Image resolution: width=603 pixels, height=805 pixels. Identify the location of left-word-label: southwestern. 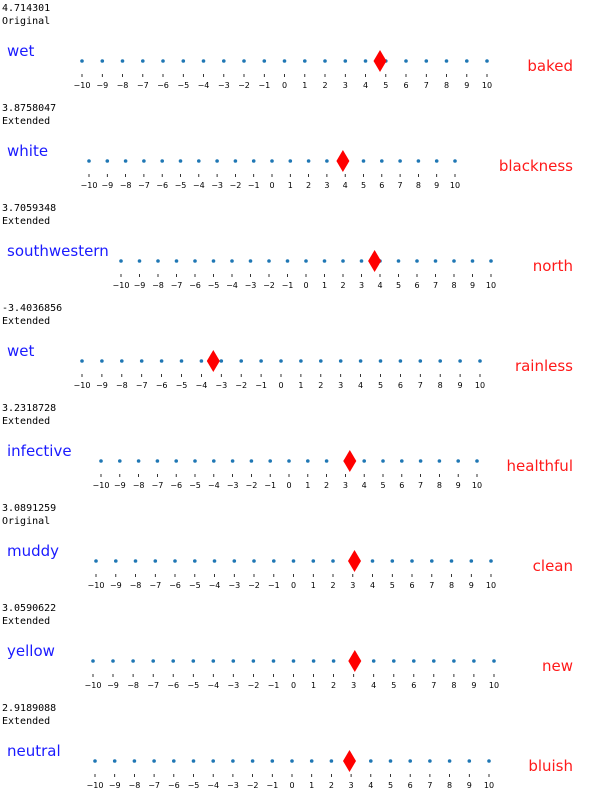
(58, 251).